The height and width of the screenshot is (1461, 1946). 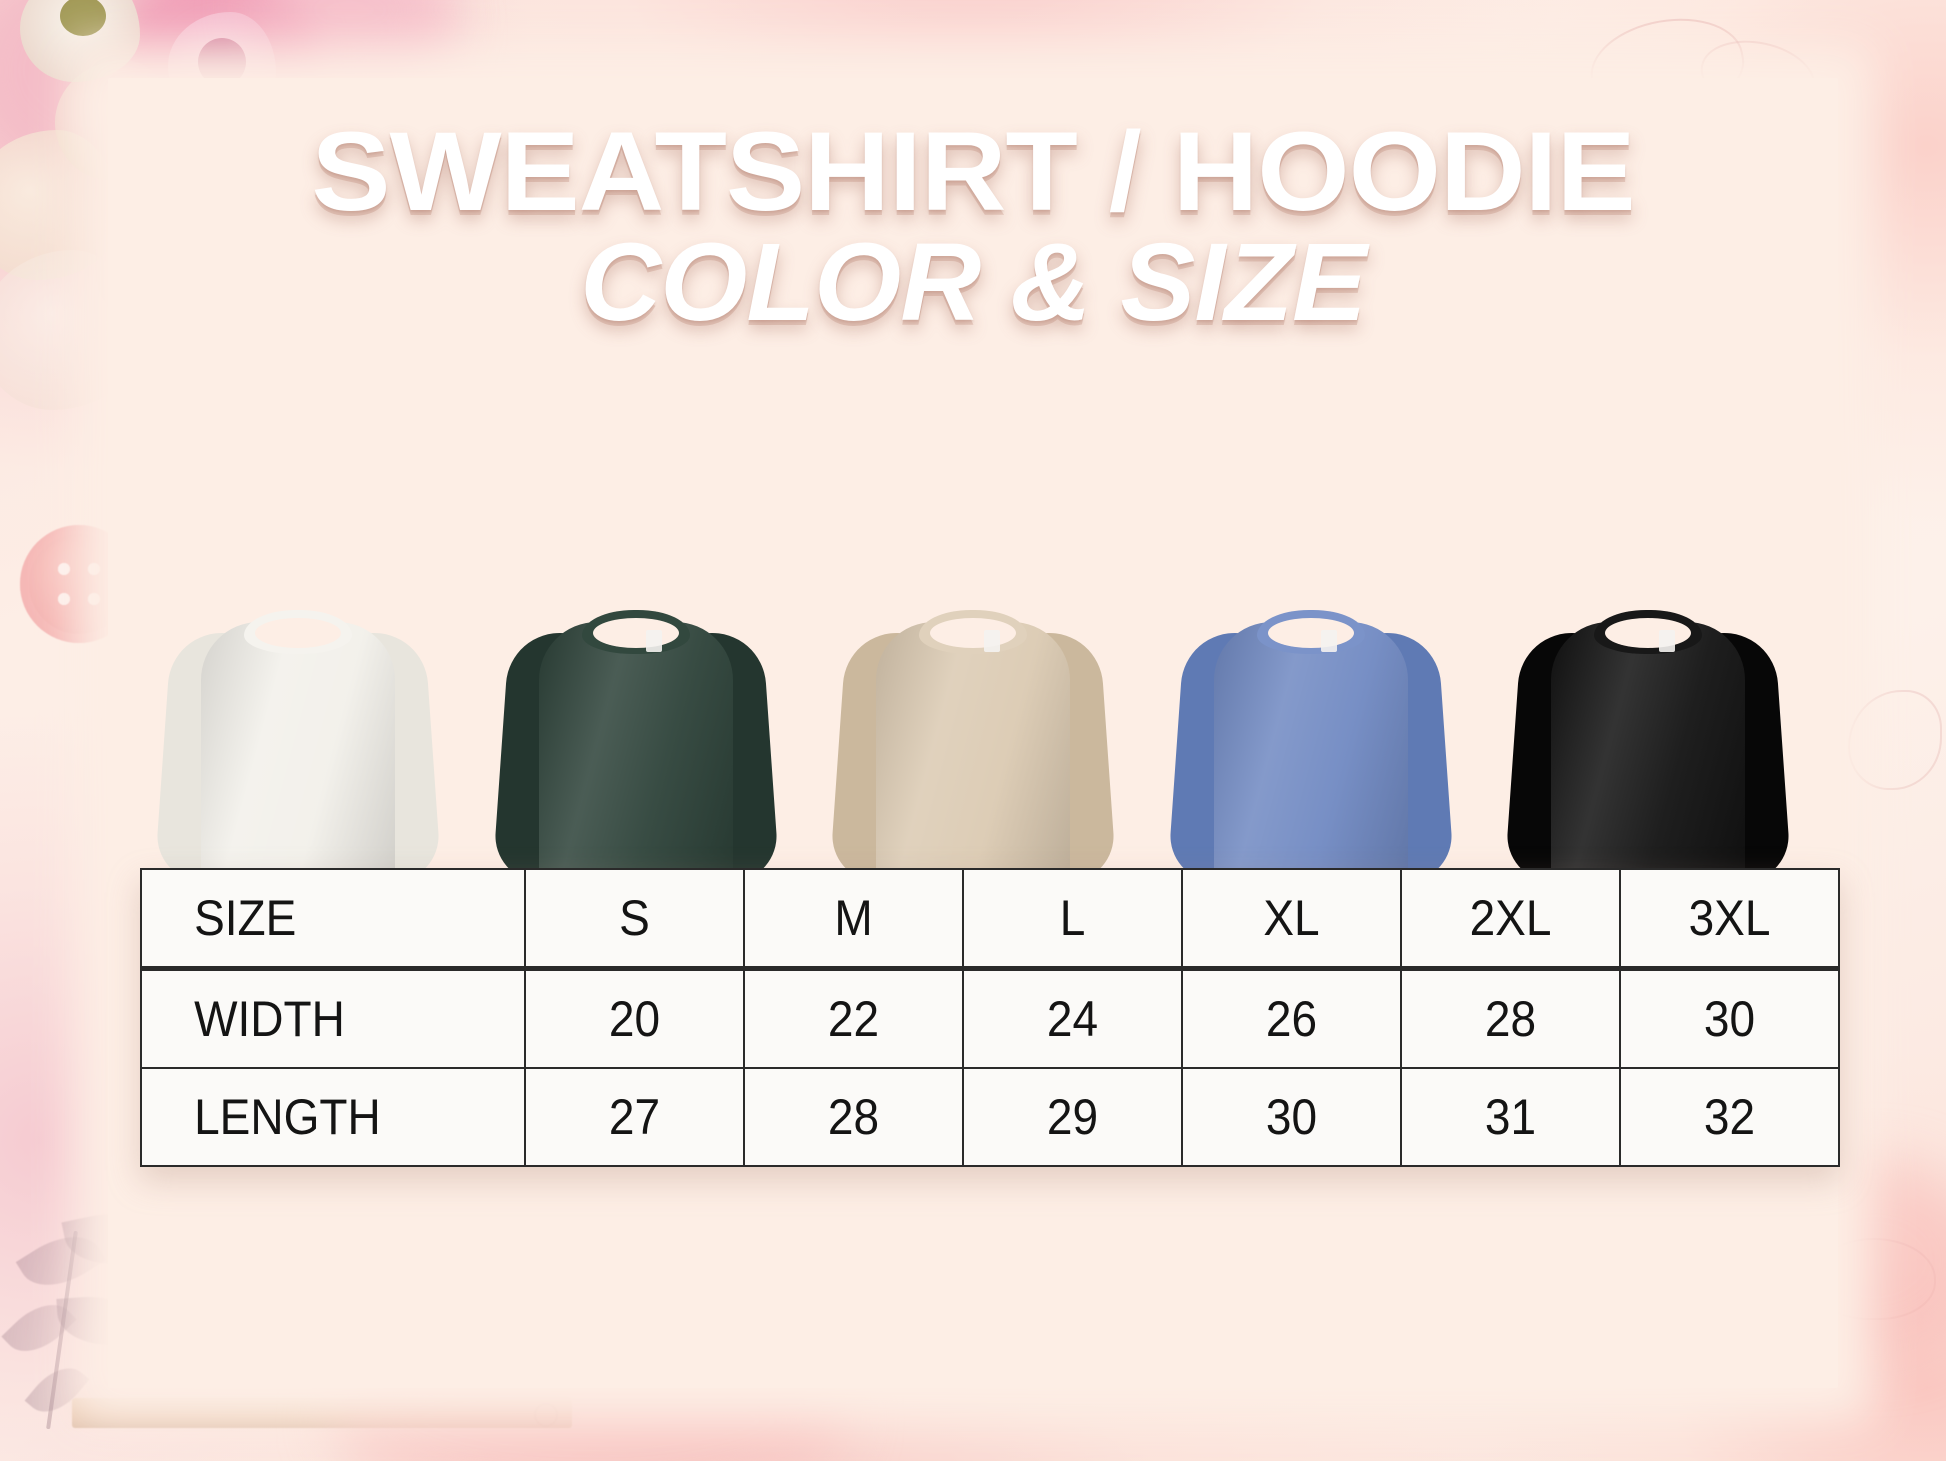 I want to click on table-header-row: SIZE S M L XL 2XL 3XL, so click(x=990, y=919).